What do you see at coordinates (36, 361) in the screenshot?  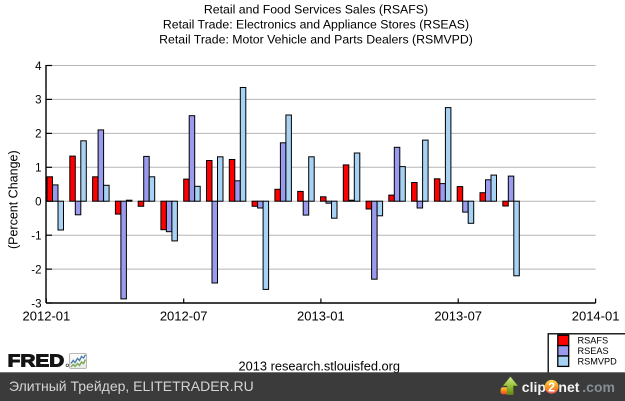 I see `svg-text: FRED` at bounding box center [36, 361].